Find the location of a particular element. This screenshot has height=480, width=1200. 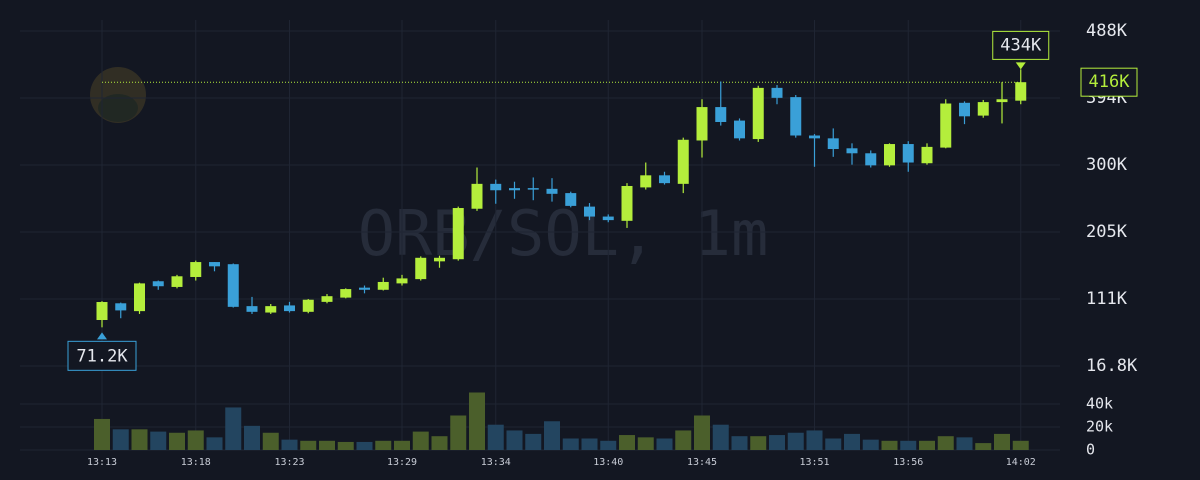

y-tick-label: 111K is located at coordinates (1107, 299).